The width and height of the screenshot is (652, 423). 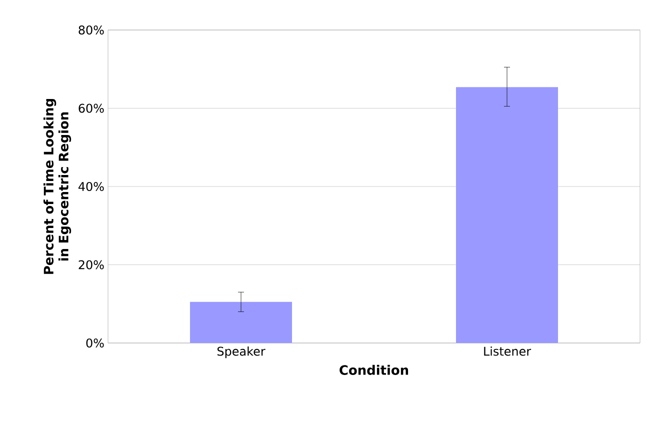 What do you see at coordinates (91, 108) in the screenshot?
I see `y-tick-label: 60%` at bounding box center [91, 108].